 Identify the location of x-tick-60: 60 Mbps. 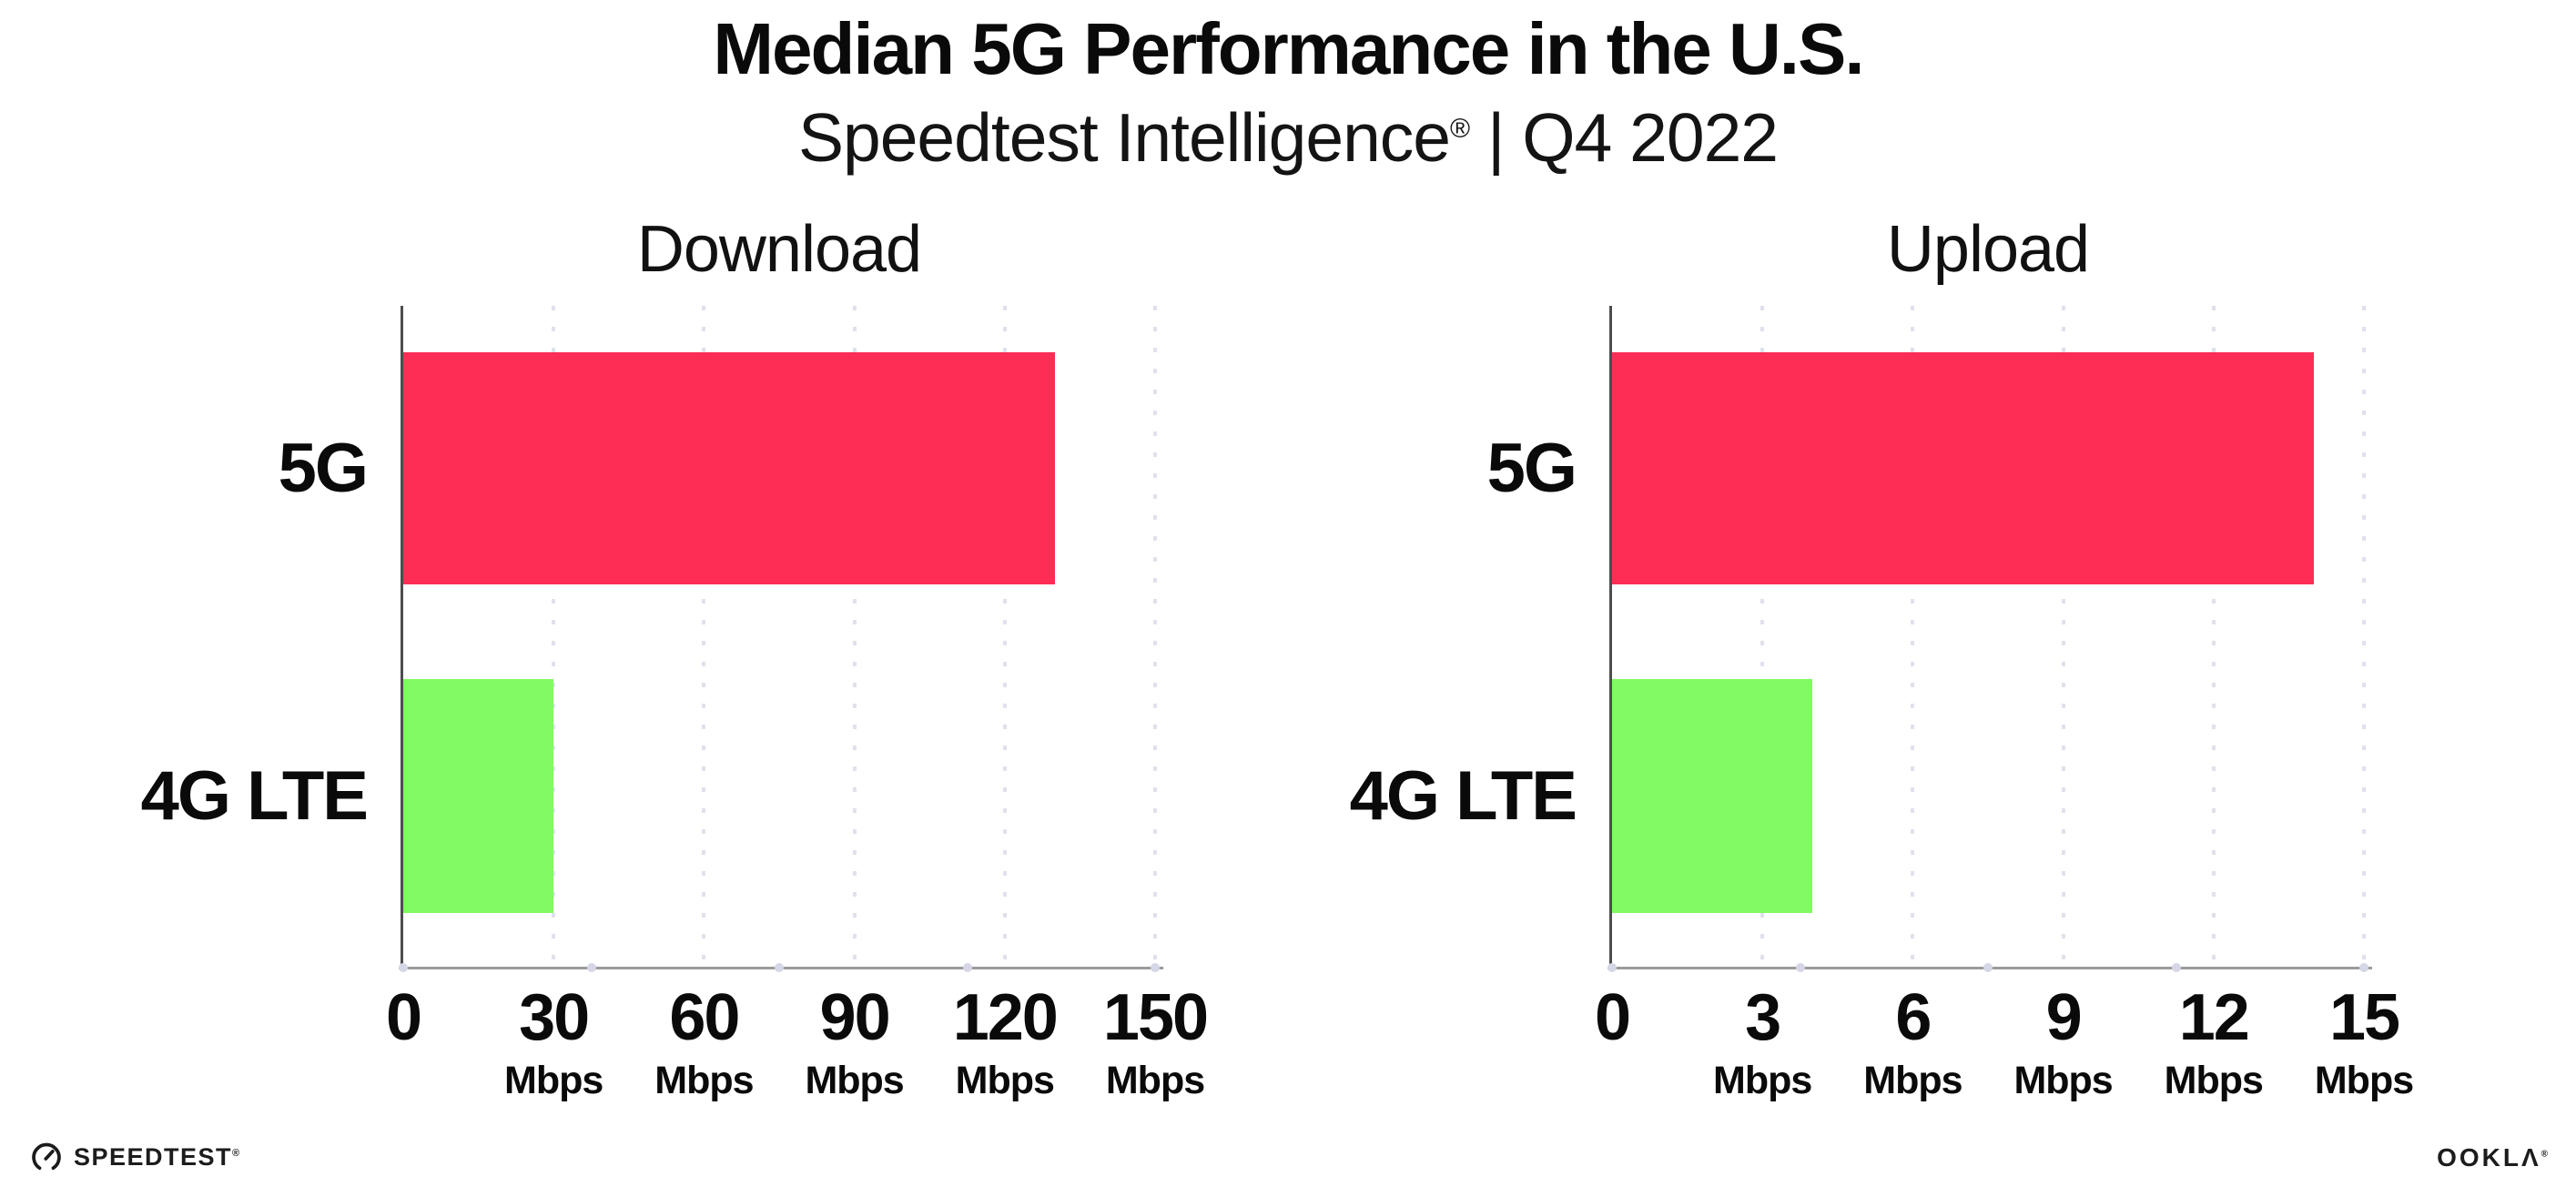
(703, 1041).